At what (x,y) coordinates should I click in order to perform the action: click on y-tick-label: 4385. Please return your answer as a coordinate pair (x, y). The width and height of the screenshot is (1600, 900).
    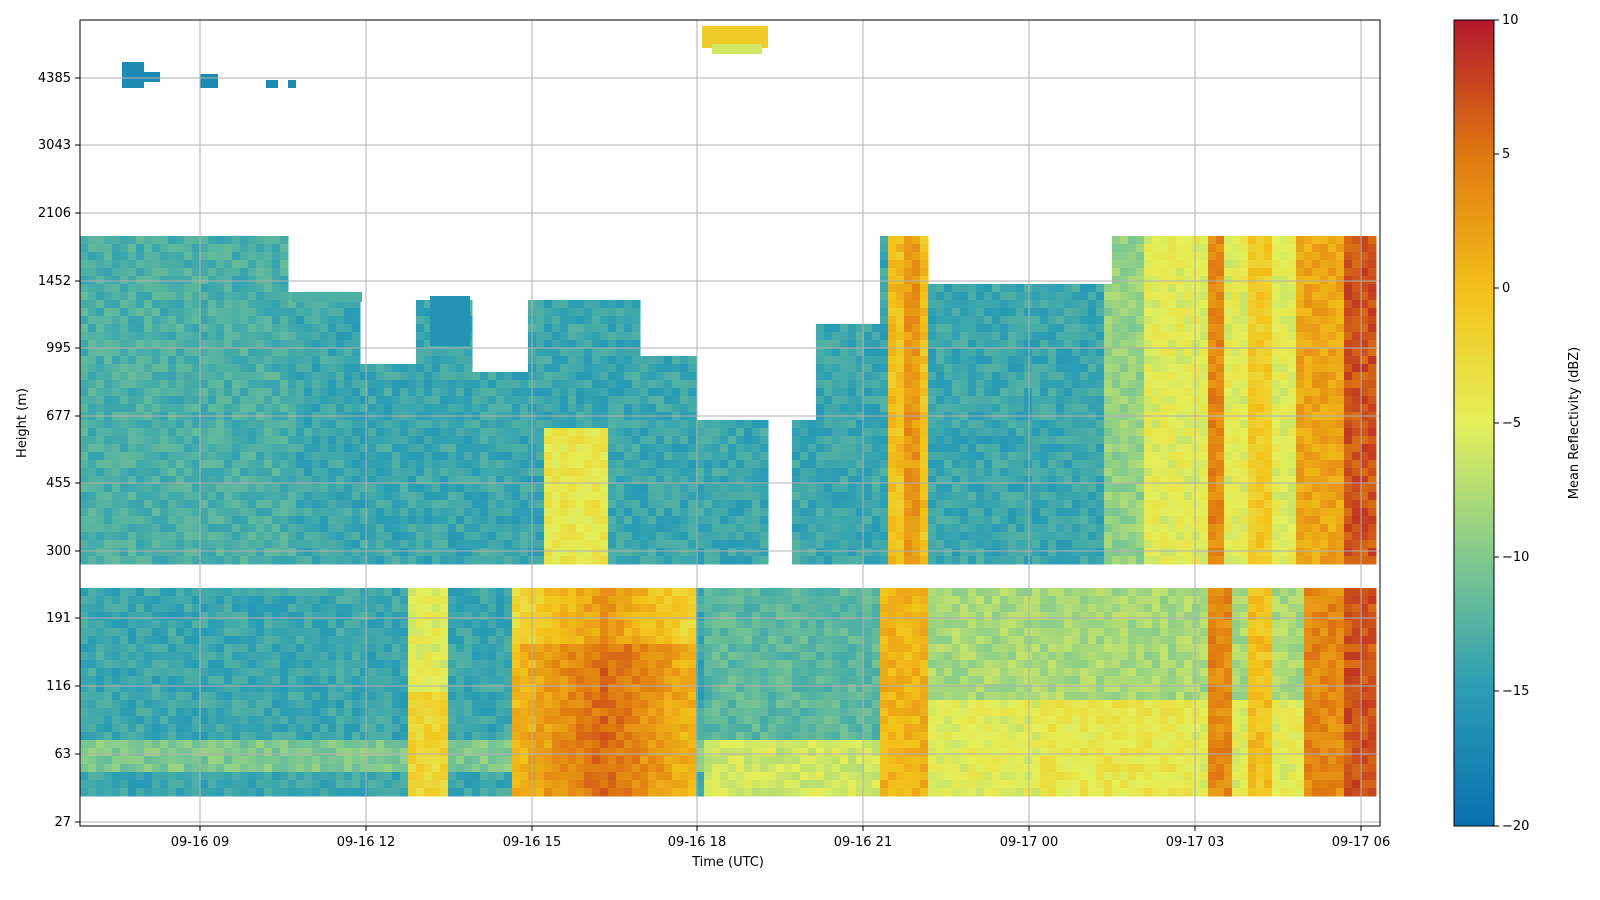
    Looking at the image, I should click on (54, 78).